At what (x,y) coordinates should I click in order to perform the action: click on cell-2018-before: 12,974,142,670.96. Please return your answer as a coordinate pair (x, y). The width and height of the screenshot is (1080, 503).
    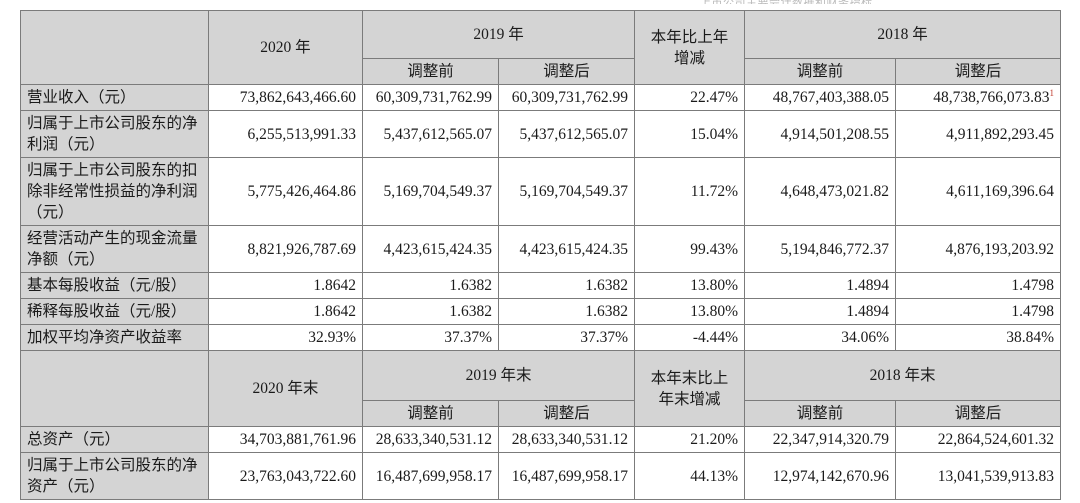
    Looking at the image, I should click on (820, 476).